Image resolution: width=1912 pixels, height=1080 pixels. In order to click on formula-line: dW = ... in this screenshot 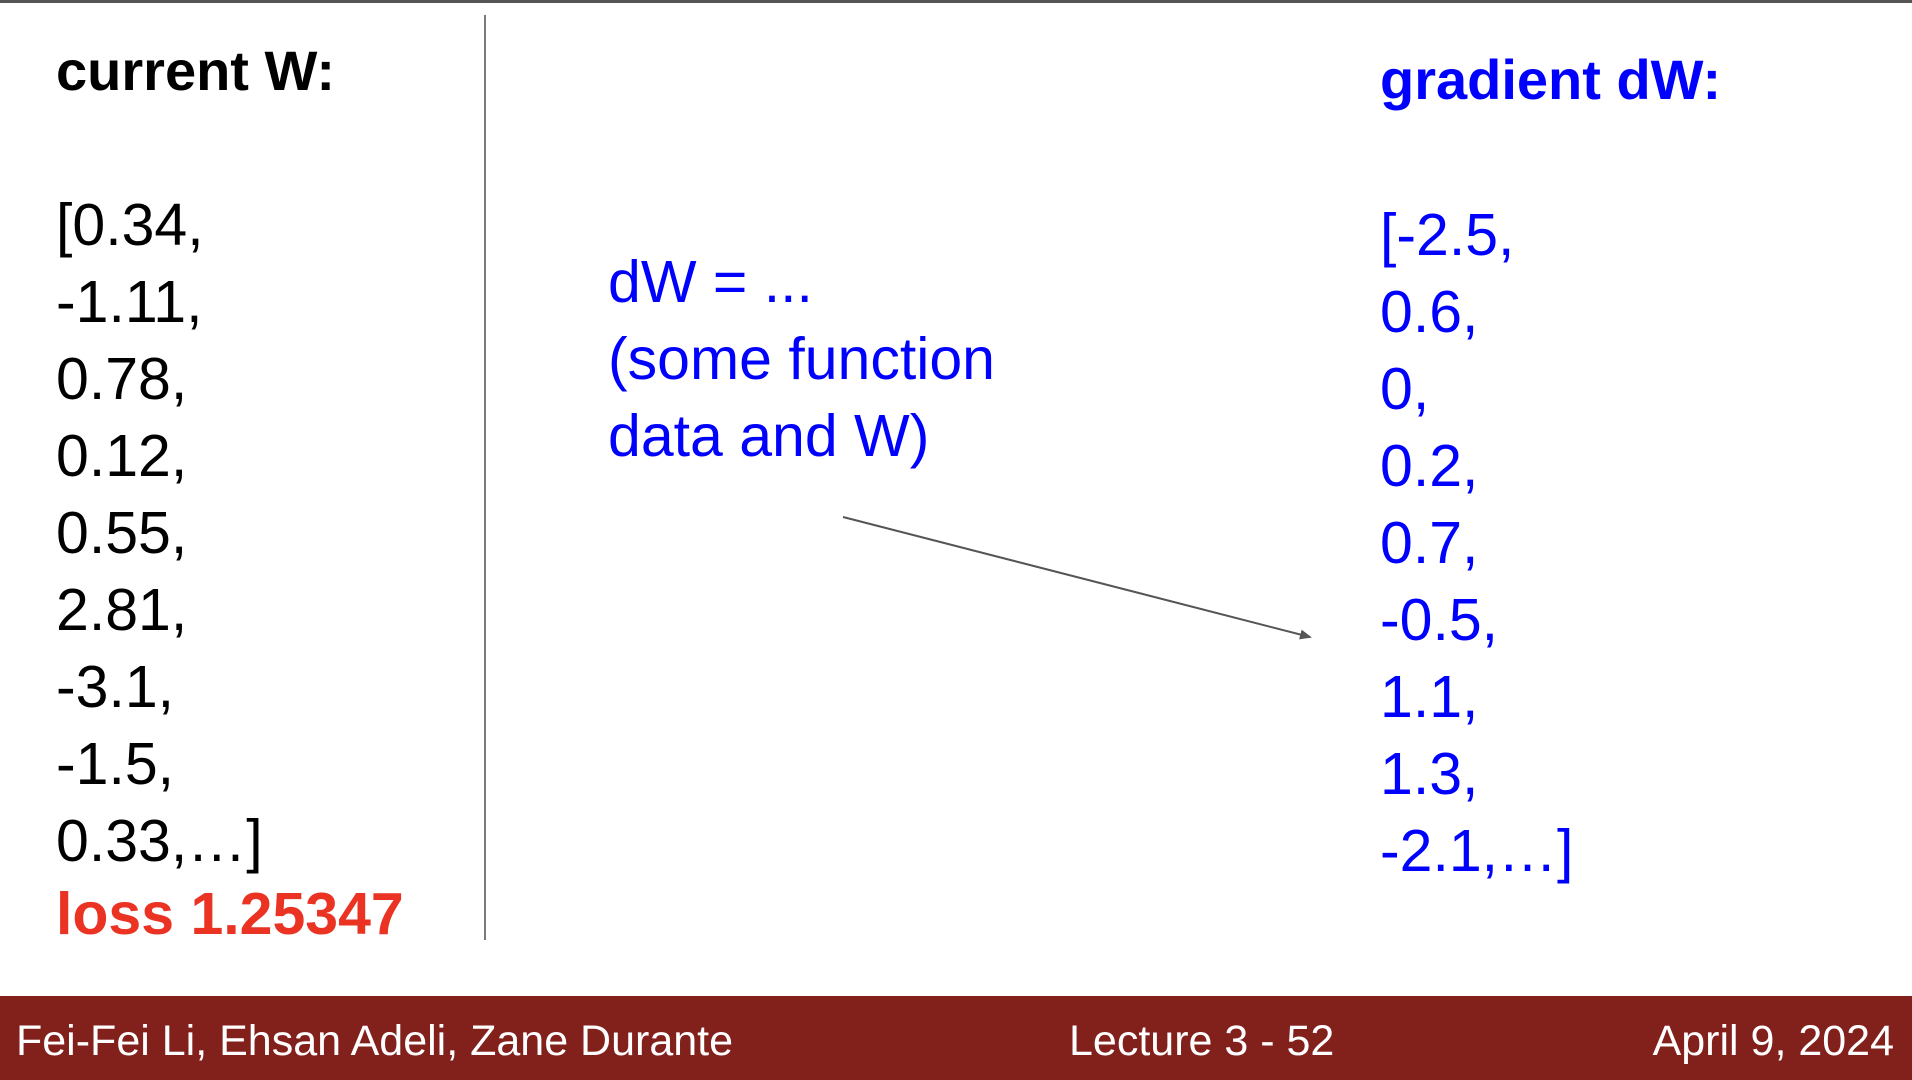, I will do `click(710, 282)`.